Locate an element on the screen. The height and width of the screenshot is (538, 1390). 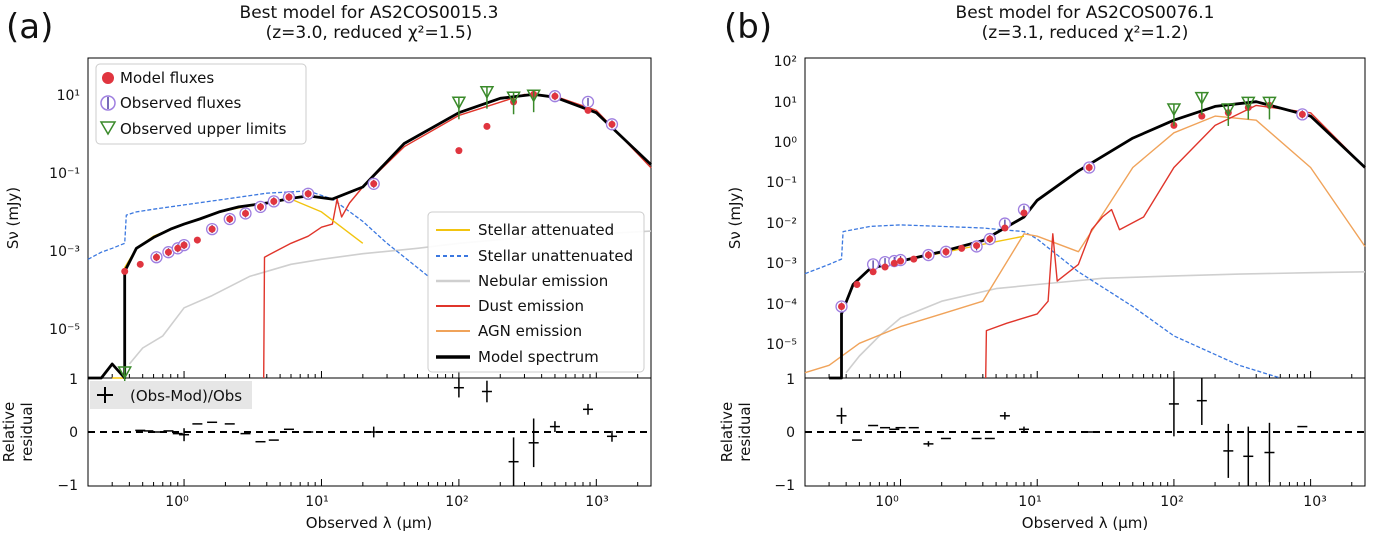
panel-a-residual-legend: (Obs-Mod)/Obs is located at coordinates (171, 395).